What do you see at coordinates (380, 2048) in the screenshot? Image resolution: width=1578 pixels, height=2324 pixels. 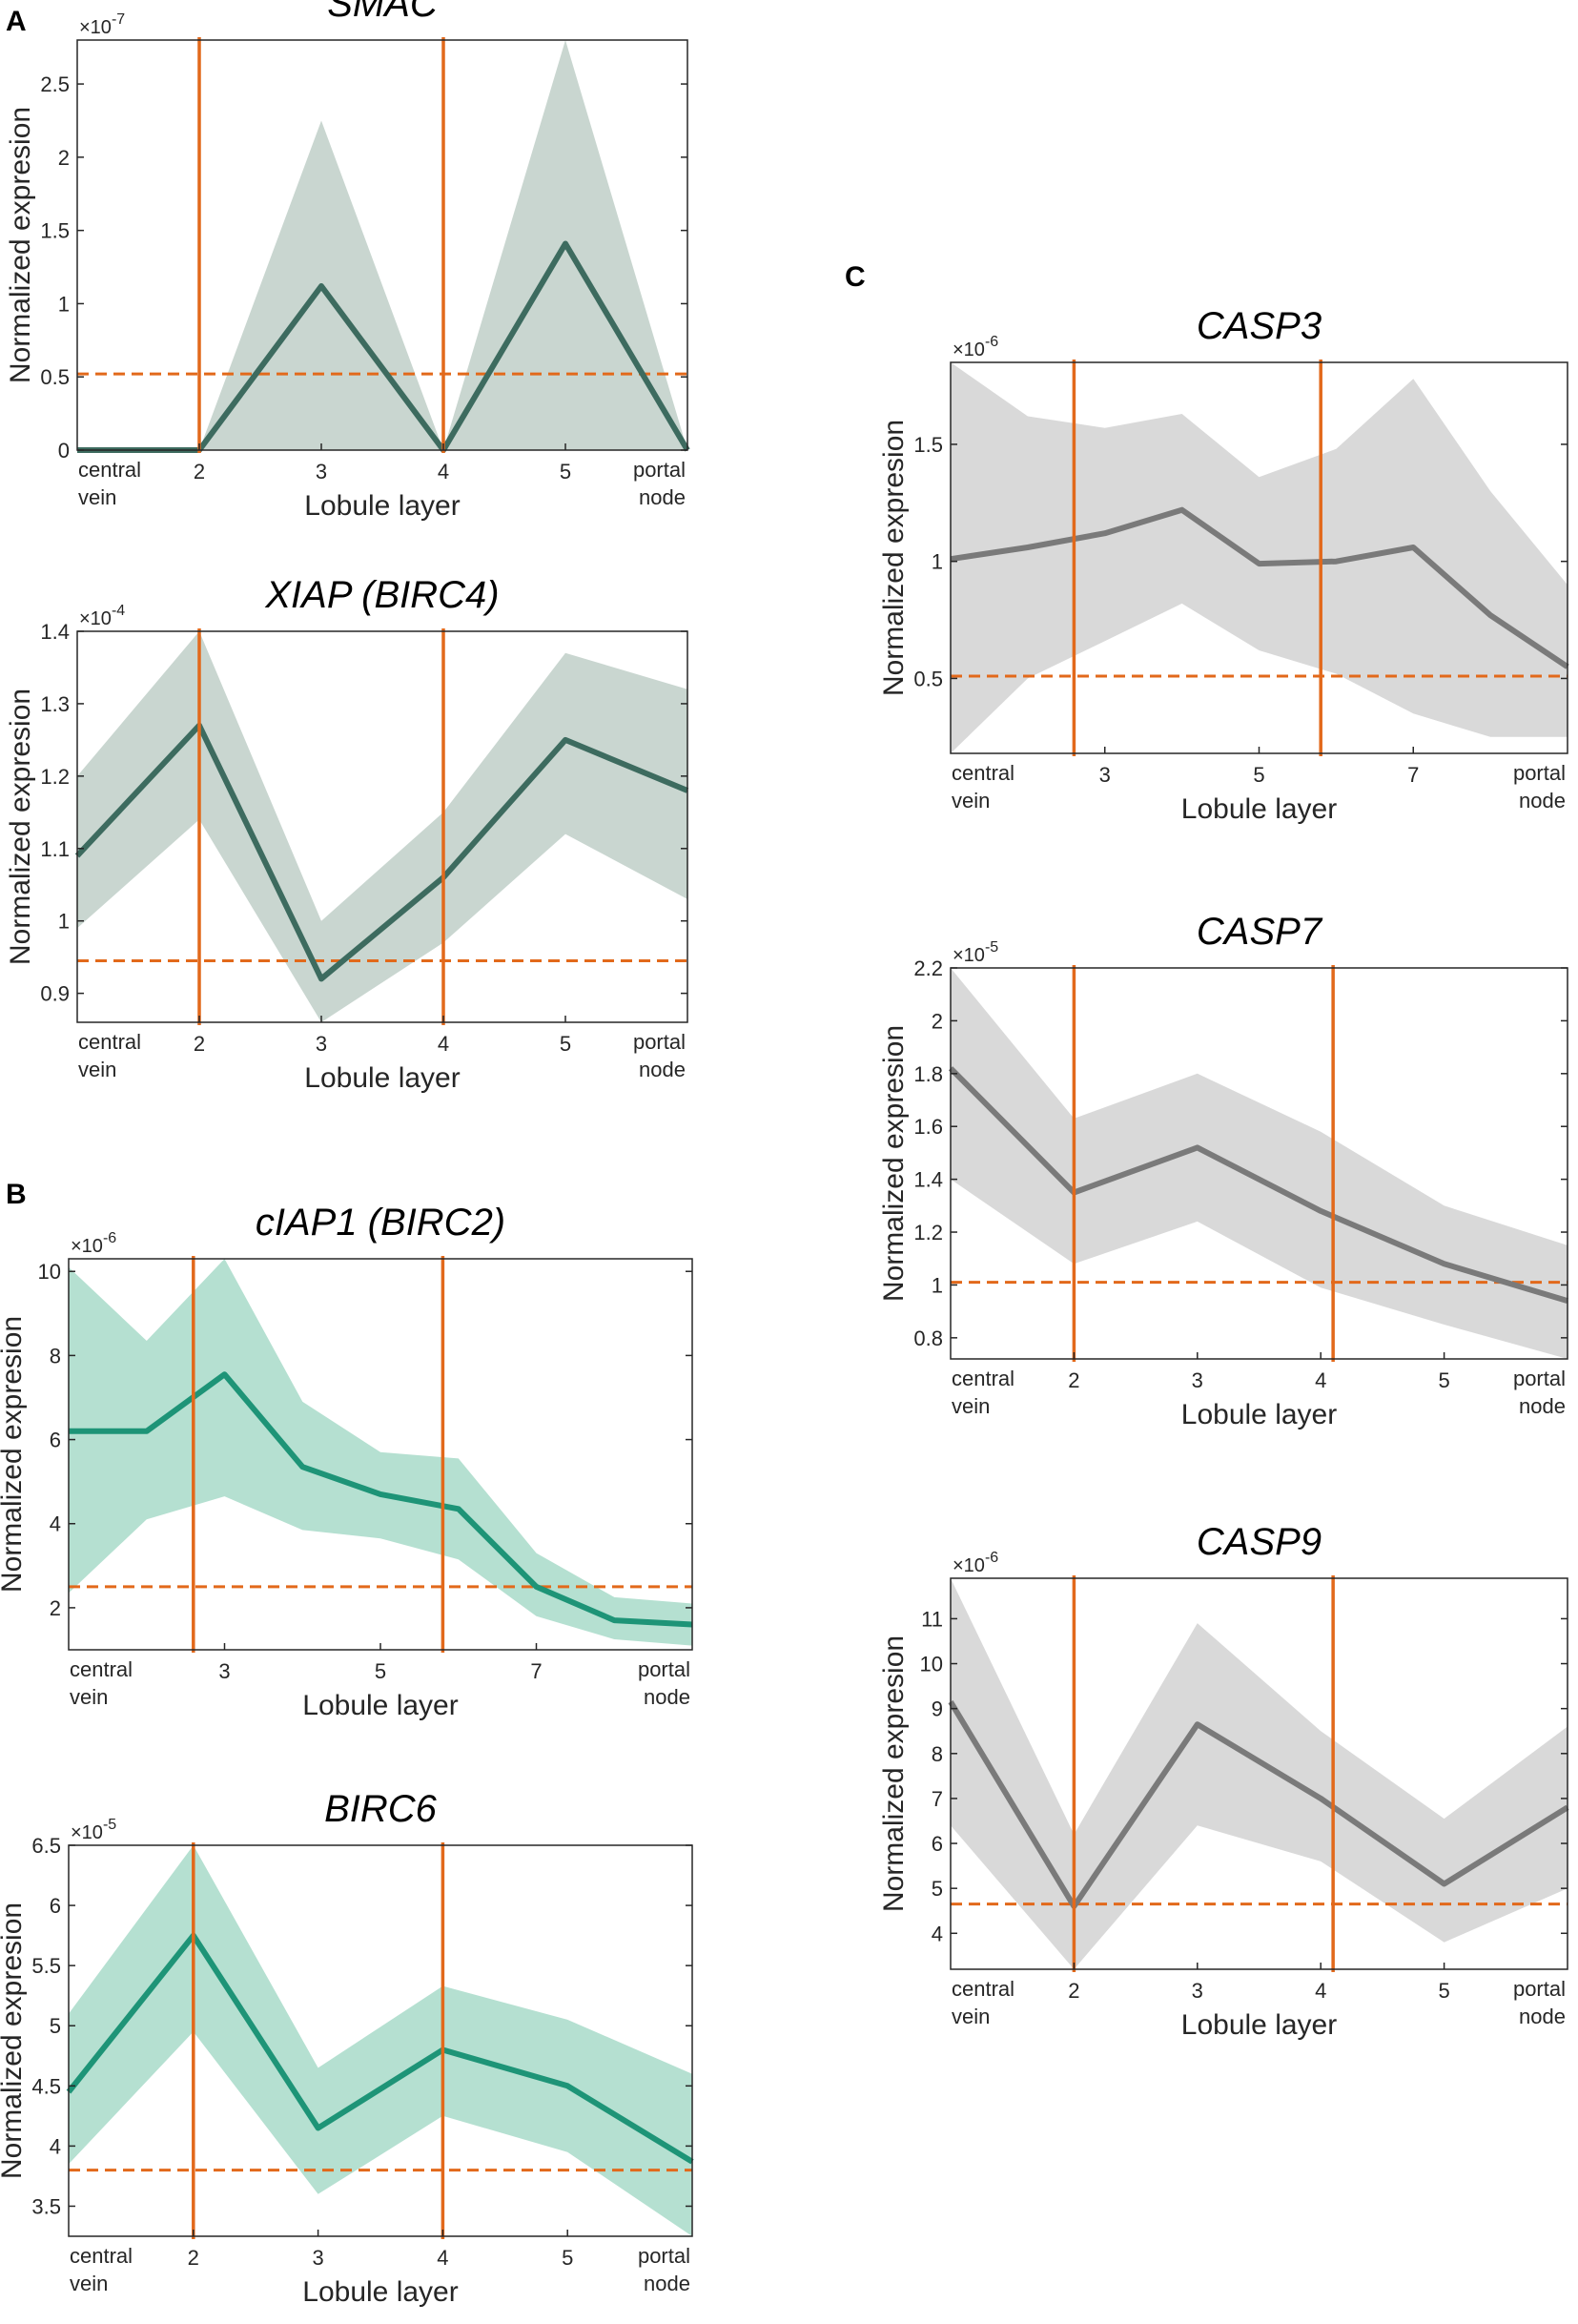 I see `birc6-mean-line` at bounding box center [380, 2048].